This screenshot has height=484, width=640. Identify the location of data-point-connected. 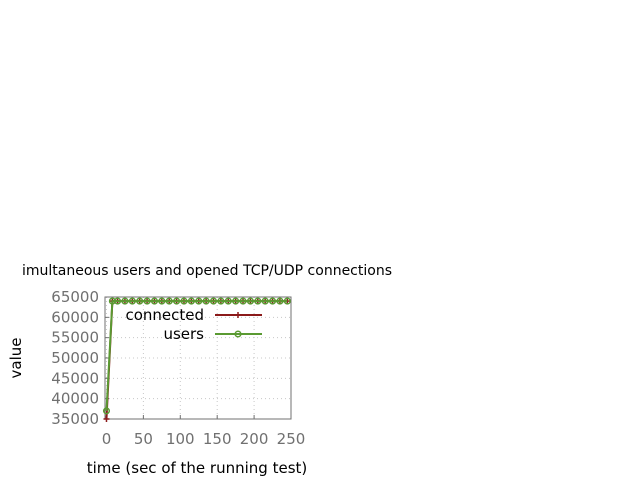
(106, 419).